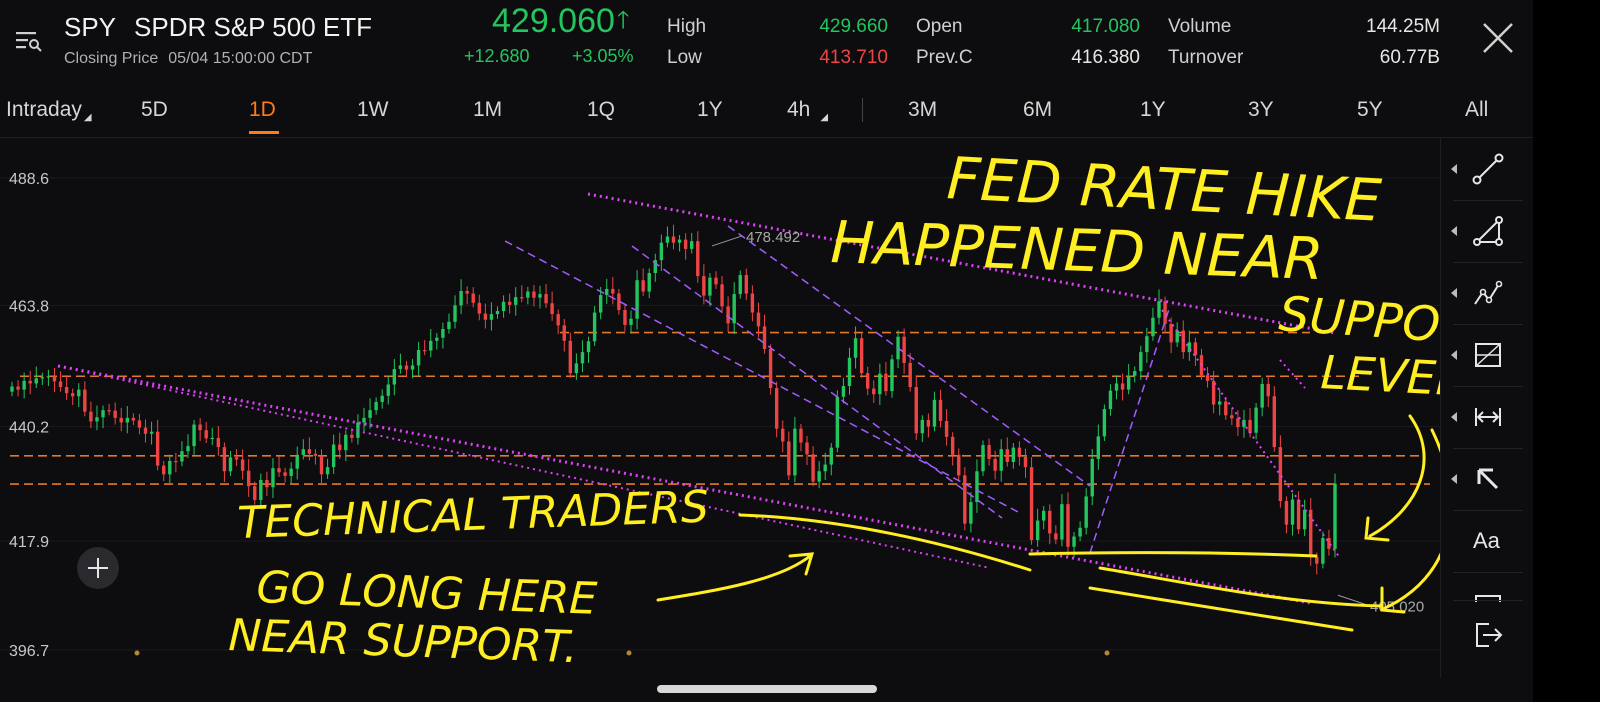  What do you see at coordinates (262, 109) in the screenshot?
I see `tab-1d: 1D` at bounding box center [262, 109].